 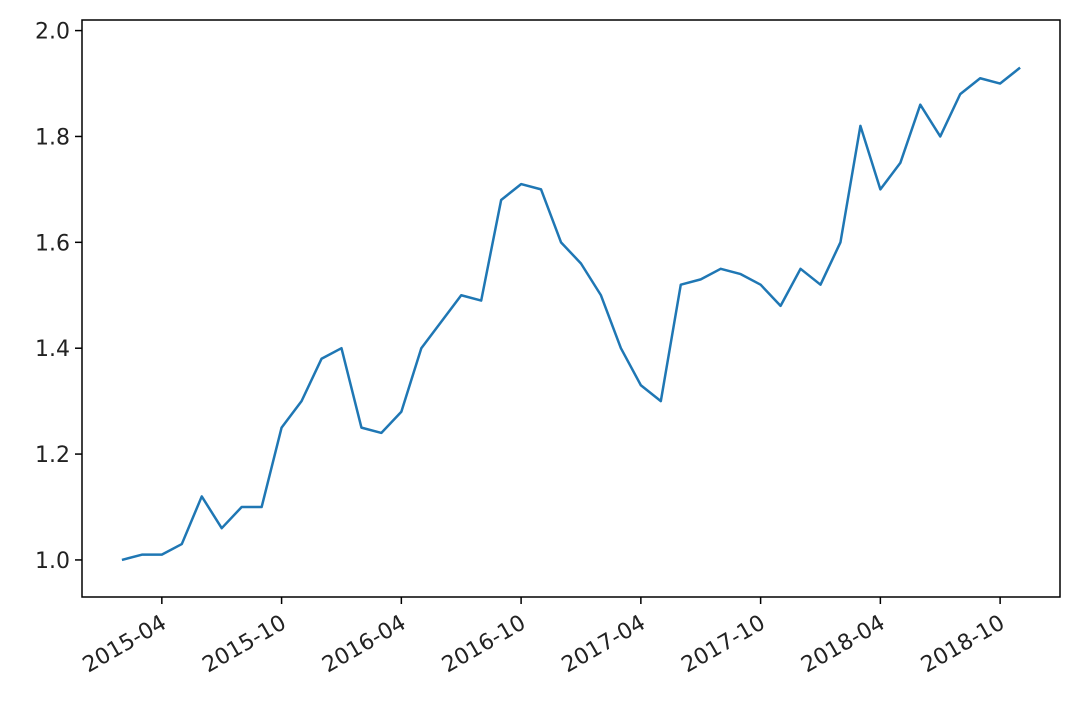 What do you see at coordinates (52, 561) in the screenshot?
I see `y-tick-label: 1.0` at bounding box center [52, 561].